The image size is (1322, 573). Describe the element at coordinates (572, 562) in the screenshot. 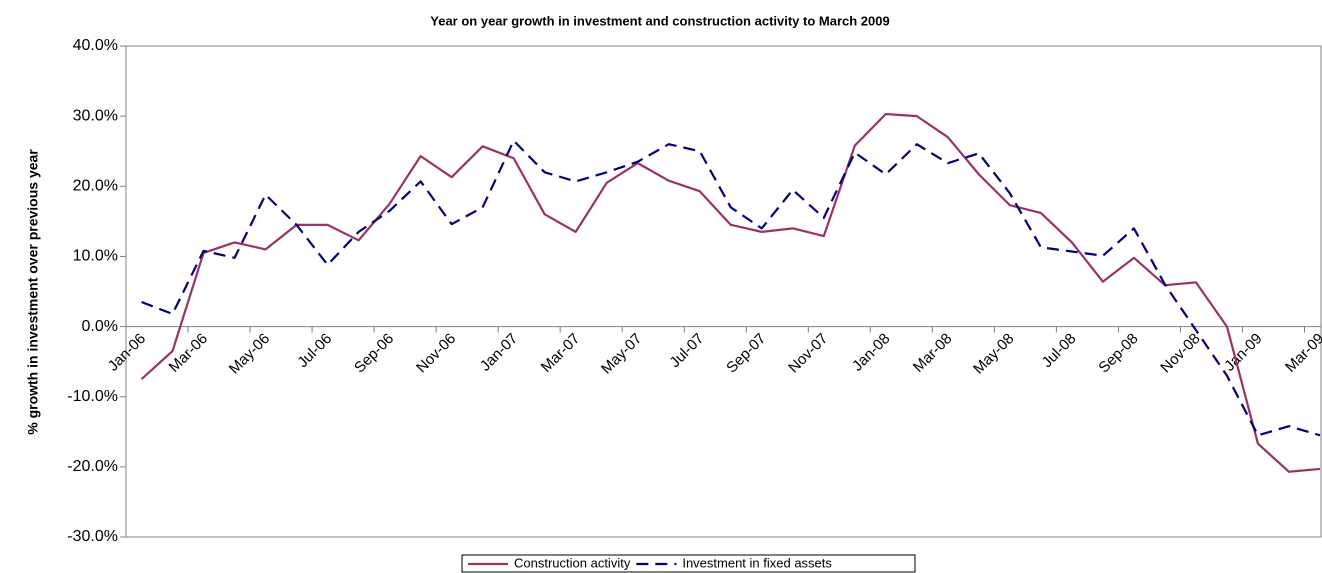

I see `legend-label: Construction activity` at that location.